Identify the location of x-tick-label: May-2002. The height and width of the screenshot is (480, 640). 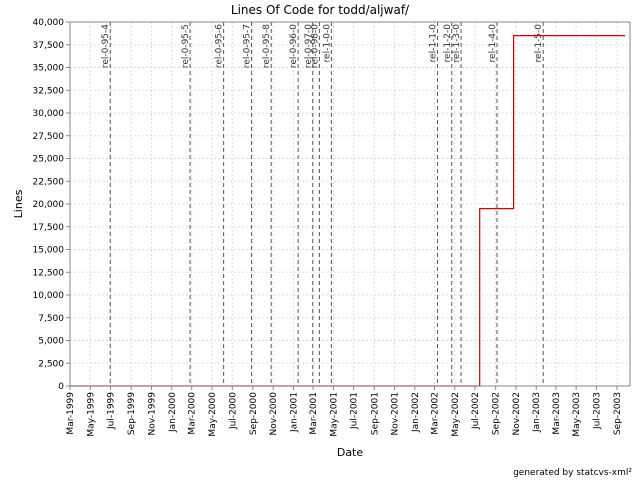
(456, 414).